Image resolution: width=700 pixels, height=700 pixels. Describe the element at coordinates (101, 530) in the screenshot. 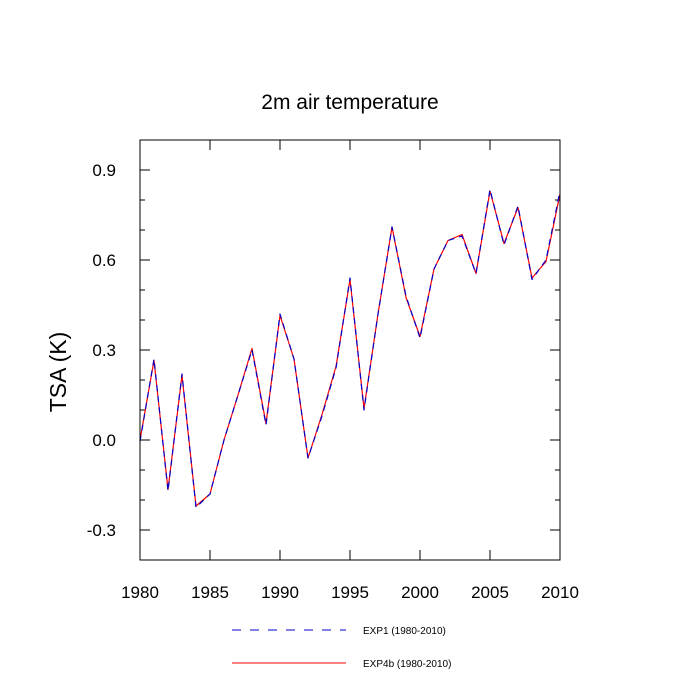

I see `y-tick-label: -0.3` at that location.